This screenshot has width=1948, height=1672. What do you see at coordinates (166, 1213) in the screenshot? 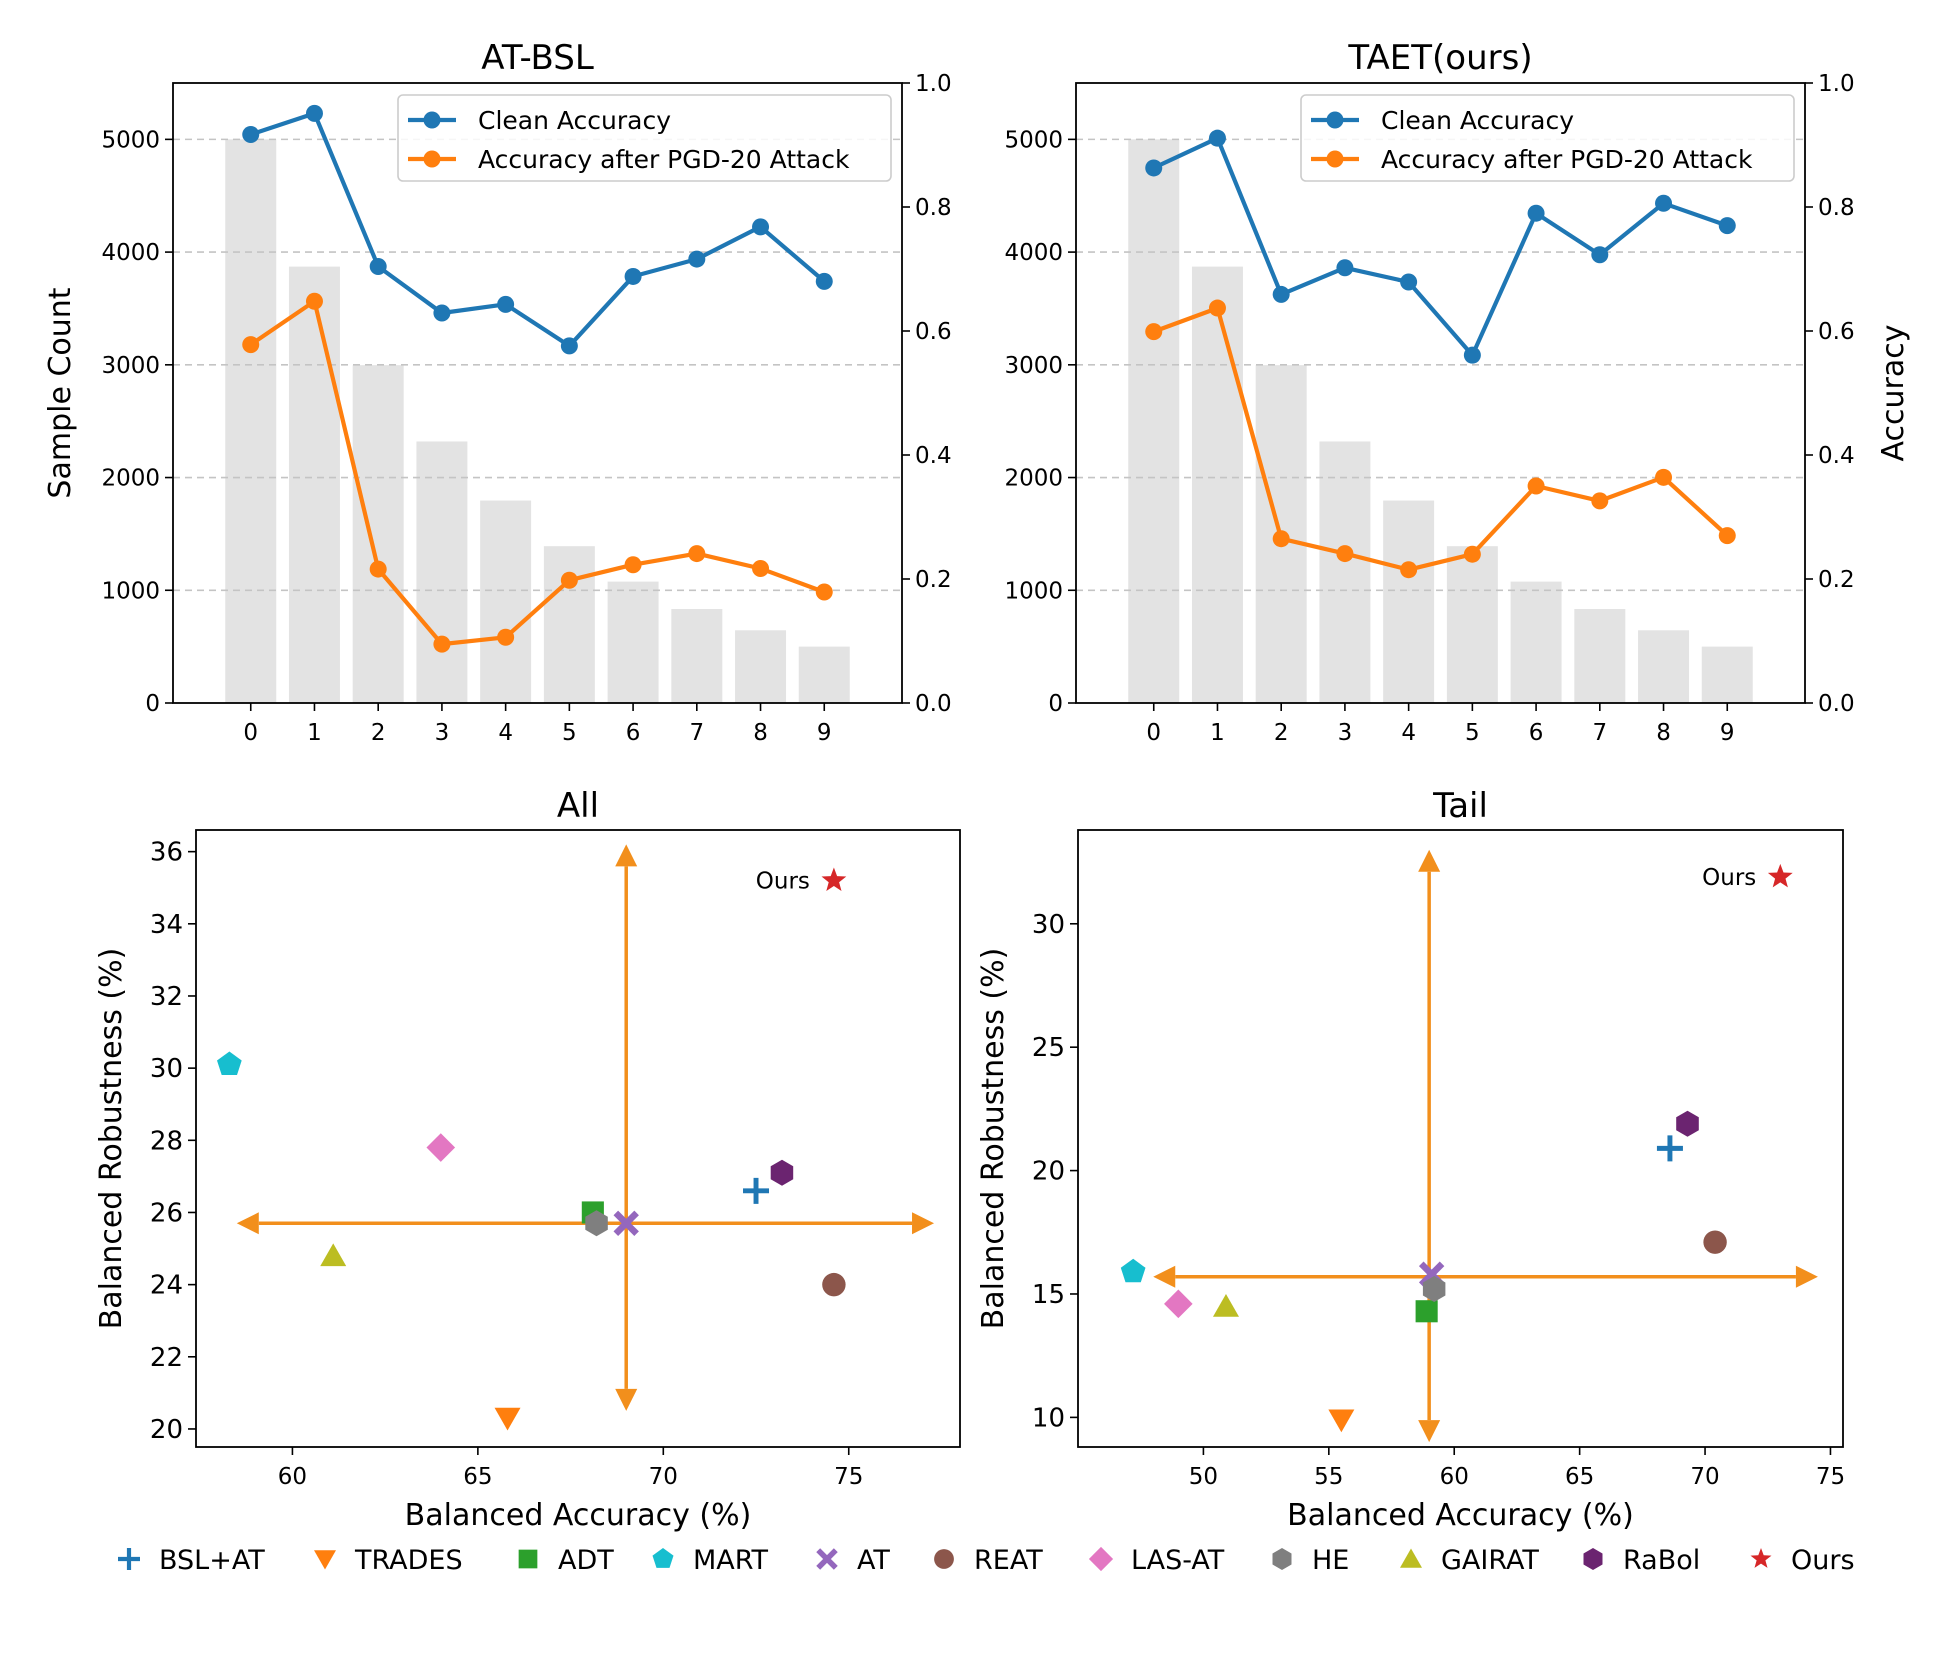
I see `y-tick-label: 26` at bounding box center [166, 1213].